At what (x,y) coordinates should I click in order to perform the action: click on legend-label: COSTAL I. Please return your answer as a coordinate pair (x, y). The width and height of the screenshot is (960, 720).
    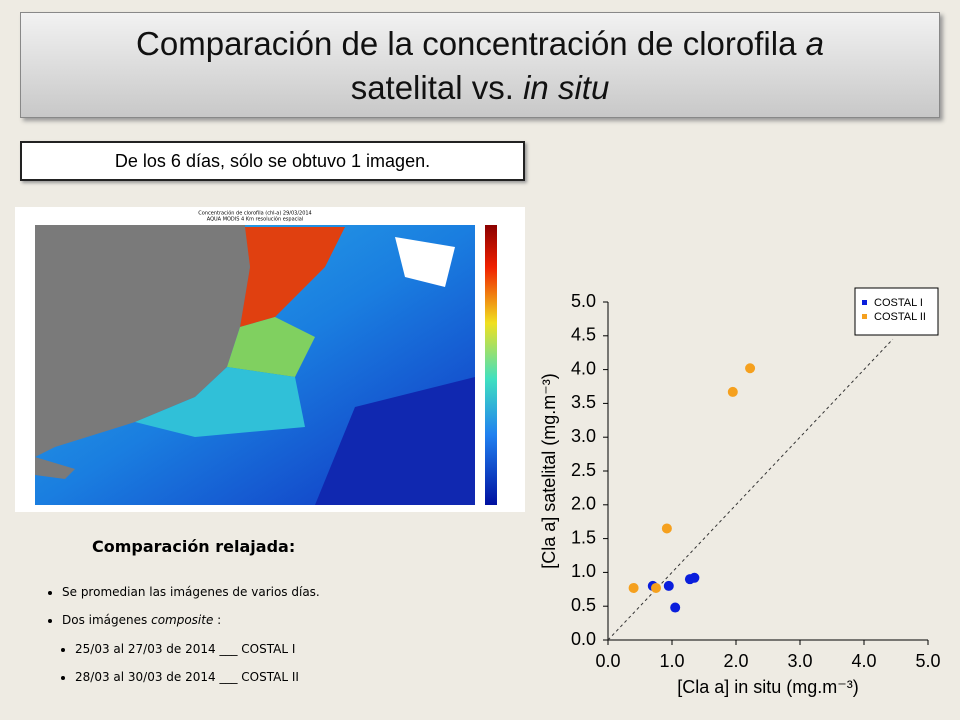
    Looking at the image, I should click on (898, 303).